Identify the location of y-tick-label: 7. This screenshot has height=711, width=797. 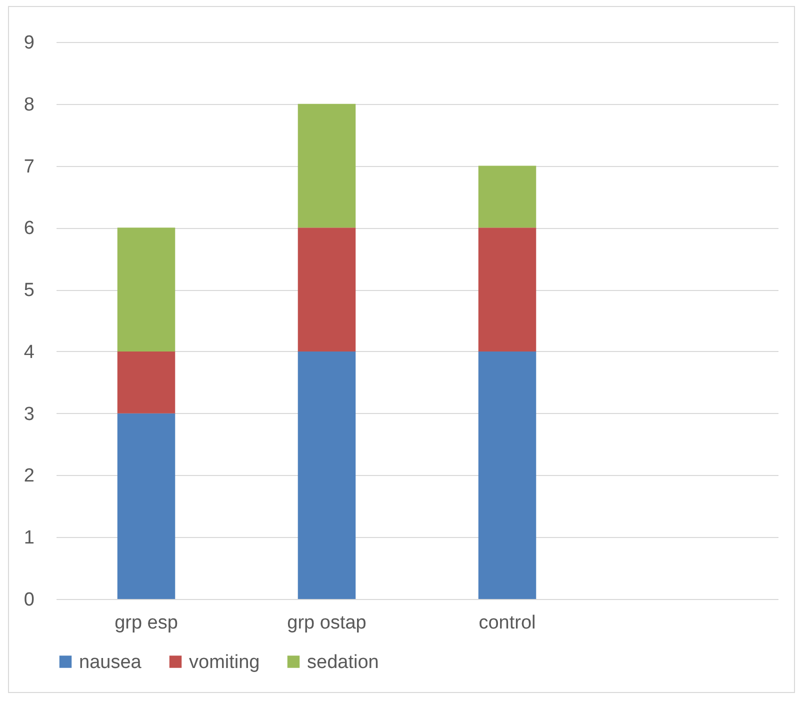
(29, 167).